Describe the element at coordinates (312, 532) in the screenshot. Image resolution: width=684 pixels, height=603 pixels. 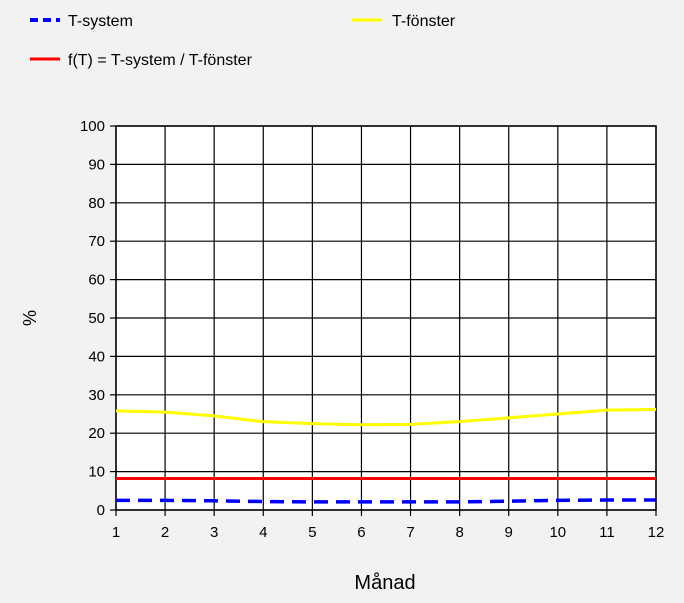
I see `x-tick-label: 5` at that location.